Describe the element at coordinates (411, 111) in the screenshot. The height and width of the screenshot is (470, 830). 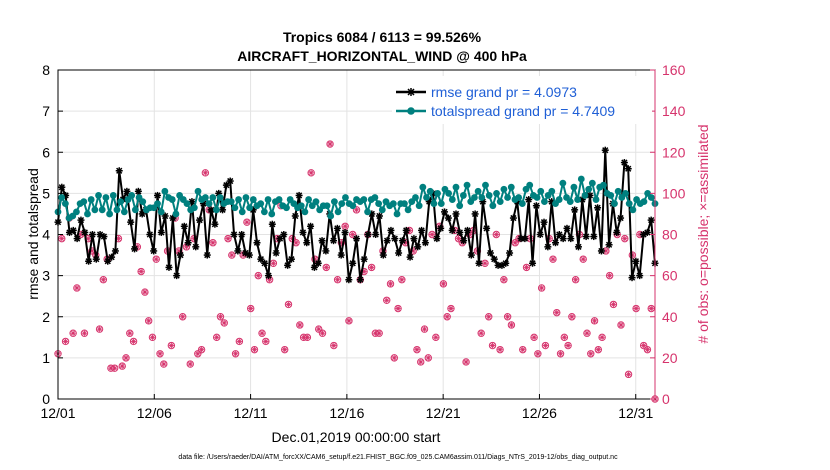
I see `legend-spread-marker` at that location.